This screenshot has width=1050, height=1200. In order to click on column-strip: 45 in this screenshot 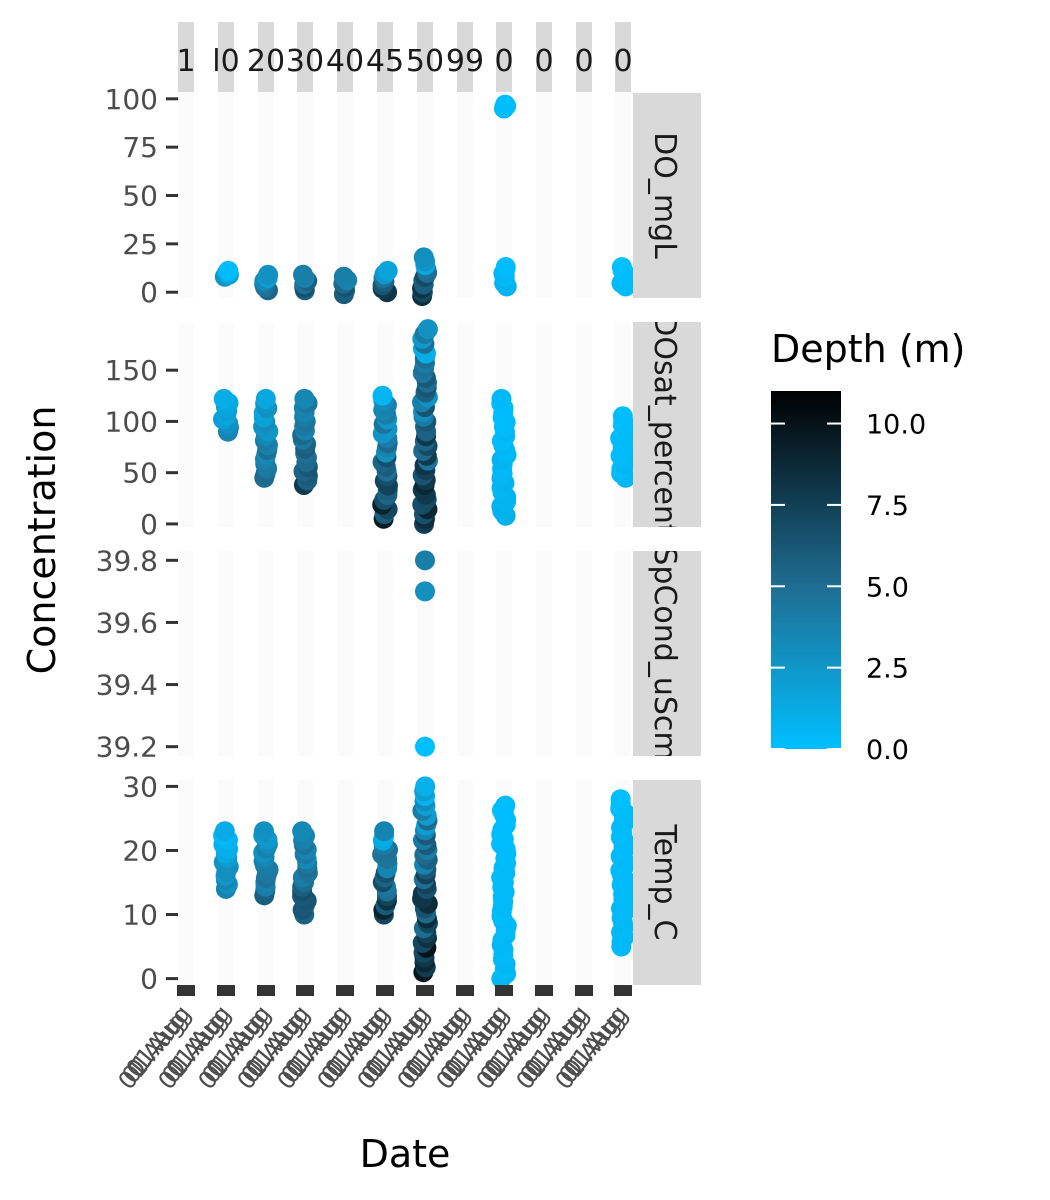, I will do `click(385, 57)`.